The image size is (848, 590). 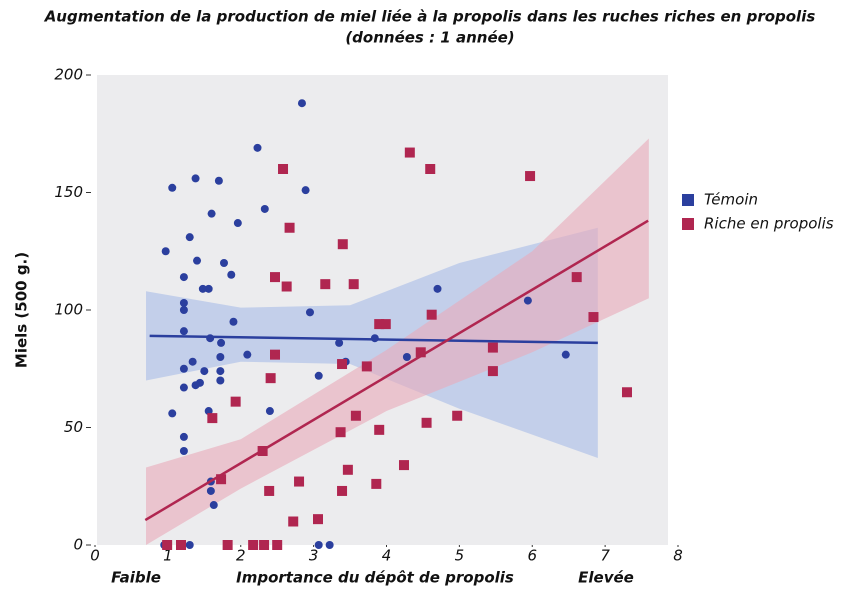 What do you see at coordinates (731, 200) in the screenshot?
I see `legend-label: Témoin` at bounding box center [731, 200].